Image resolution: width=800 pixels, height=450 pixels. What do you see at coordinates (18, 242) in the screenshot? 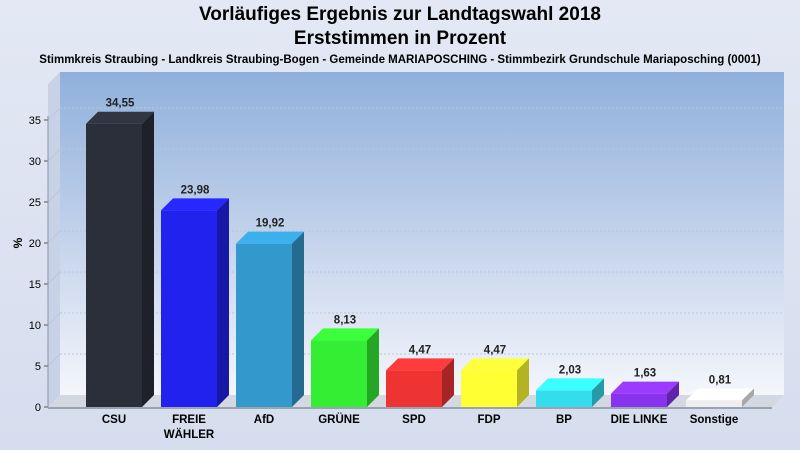
I see `y-axis-label: %` at bounding box center [18, 242].